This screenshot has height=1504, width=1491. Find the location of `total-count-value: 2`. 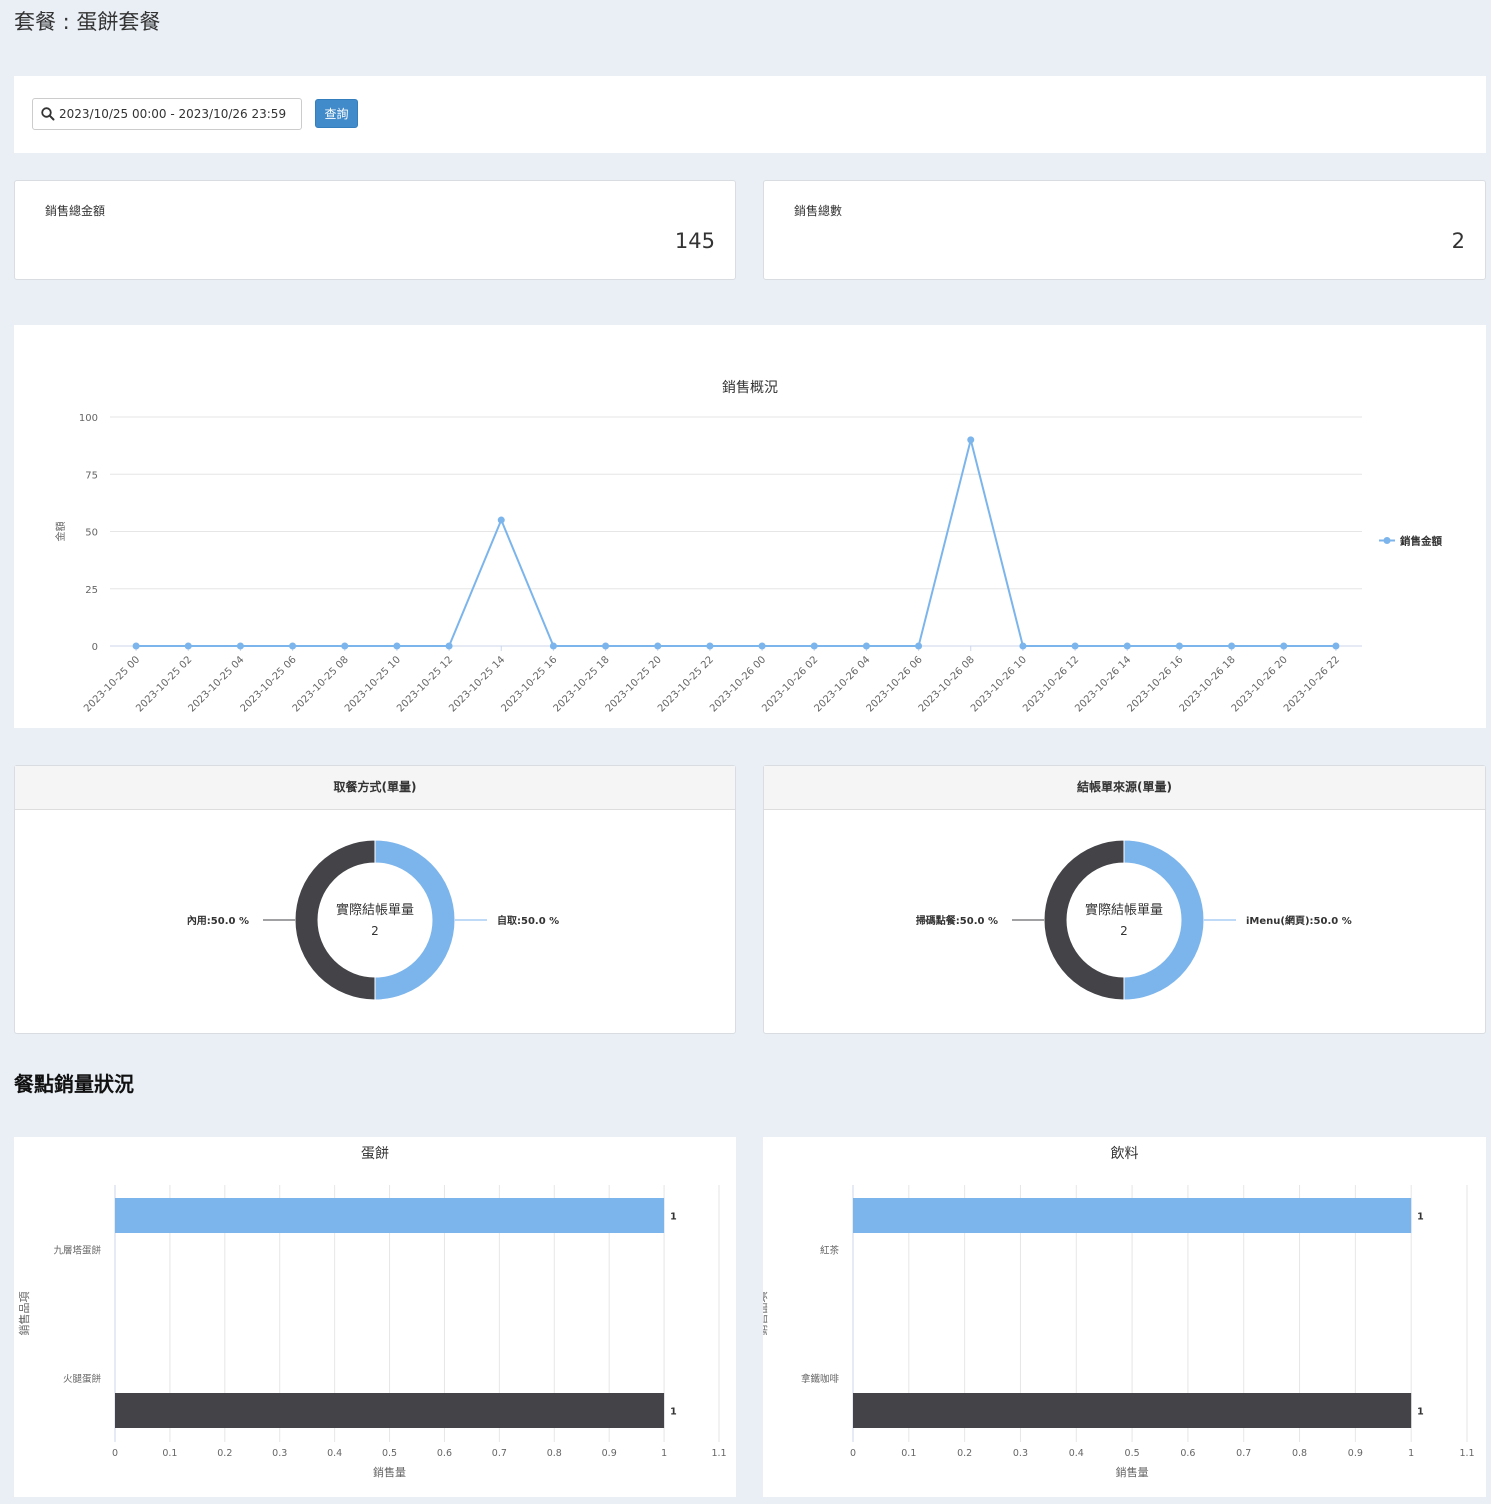

total-count-value: 2 is located at coordinates (1458, 241).